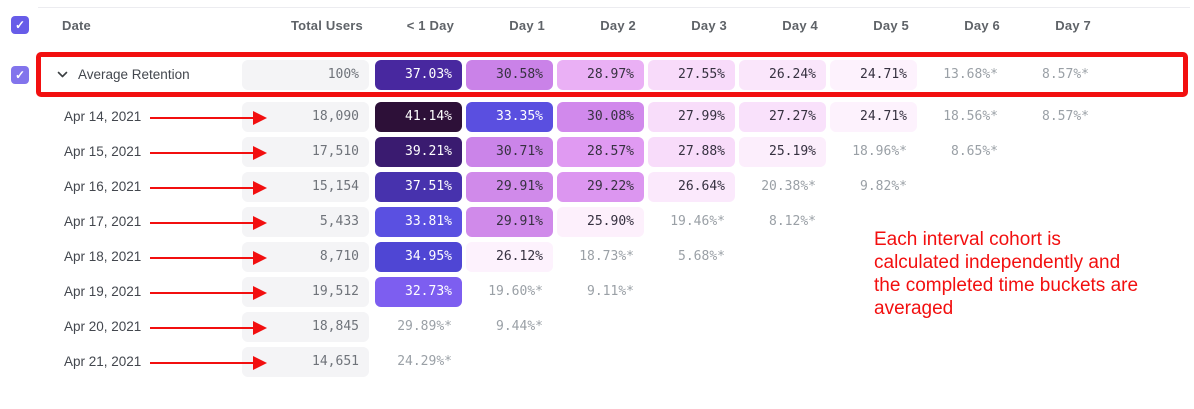 The image size is (1194, 409). I want to click on row-label-cell: Apr 14, 2021, so click(140, 116).